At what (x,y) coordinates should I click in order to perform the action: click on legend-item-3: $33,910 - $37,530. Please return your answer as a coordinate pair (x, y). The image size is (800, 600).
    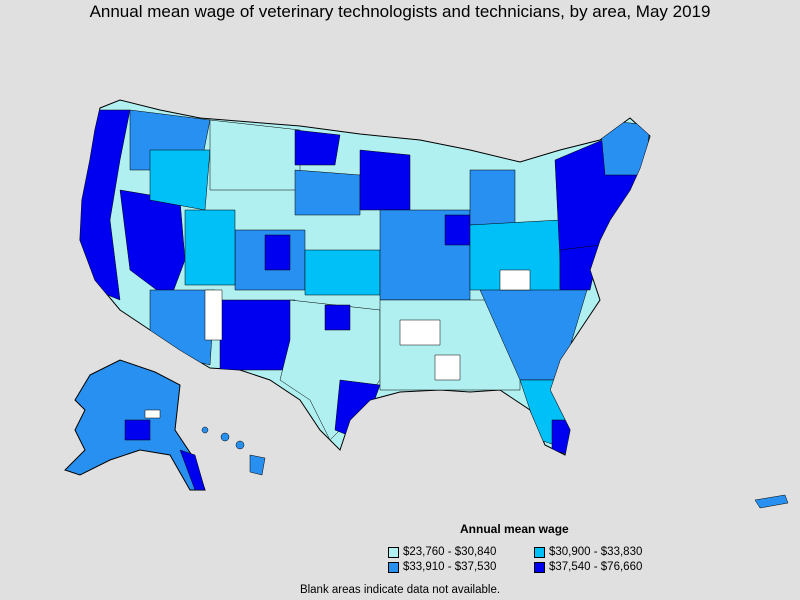
    Looking at the image, I should click on (442, 567).